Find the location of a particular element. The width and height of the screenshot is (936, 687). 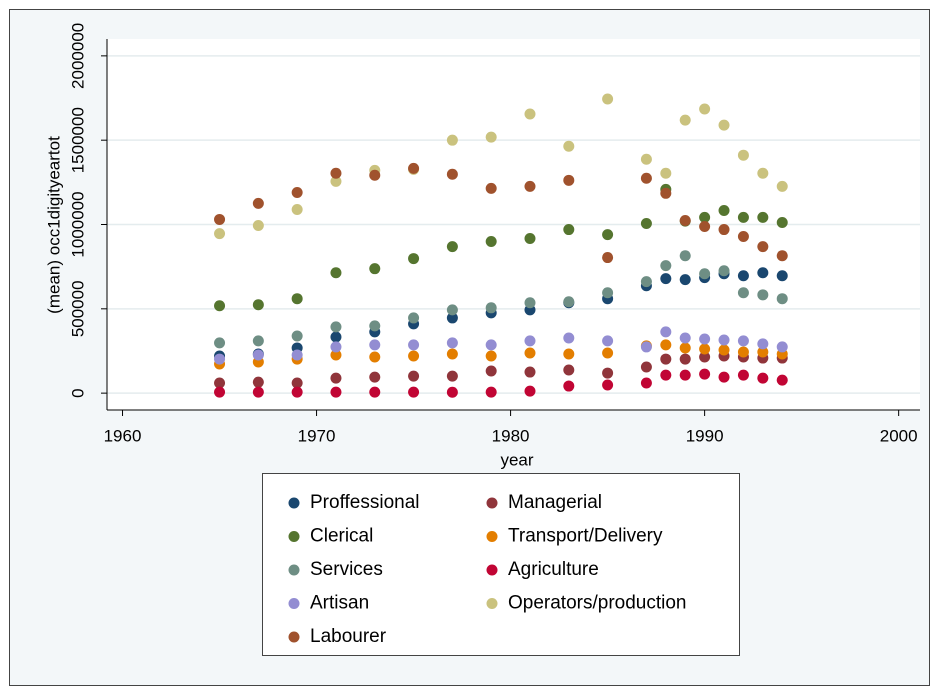

legend-label: Operators/production is located at coordinates (597, 603).